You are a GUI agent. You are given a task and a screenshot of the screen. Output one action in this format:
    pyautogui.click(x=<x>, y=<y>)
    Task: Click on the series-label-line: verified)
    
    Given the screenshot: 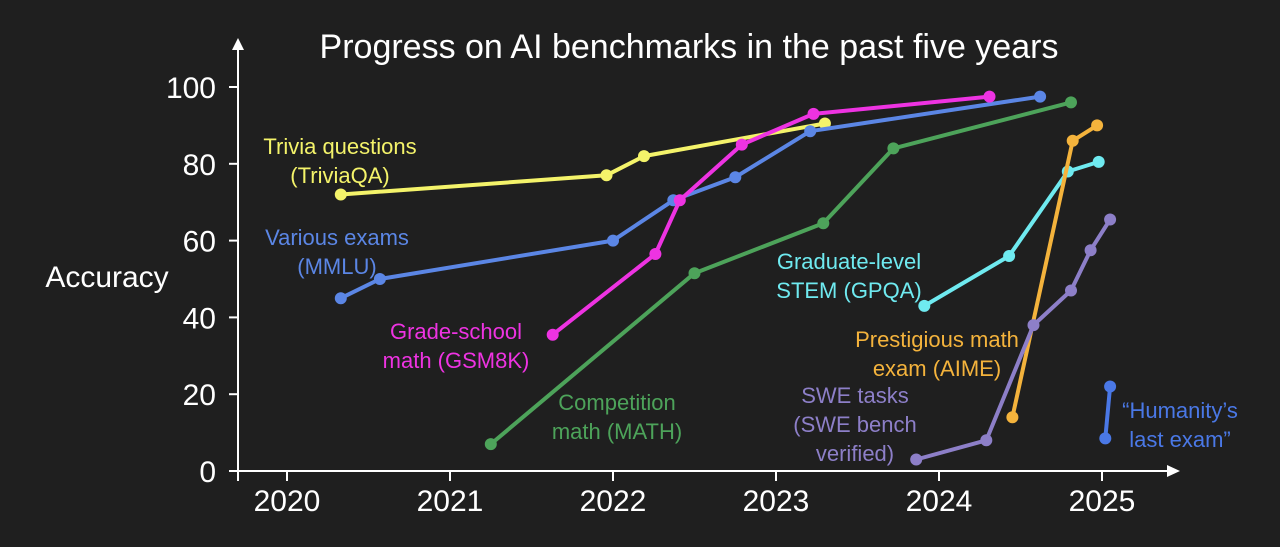 What is the action you would take?
    pyautogui.click(x=855, y=453)
    